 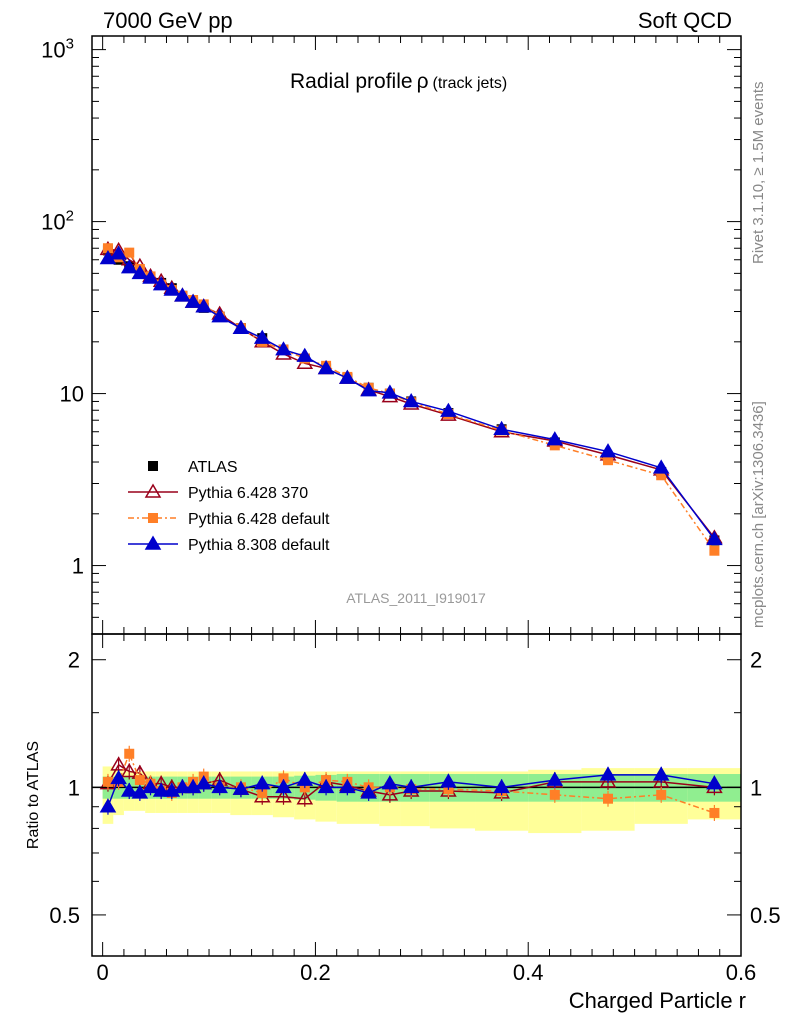 What do you see at coordinates (74, 660) in the screenshot?
I see `ratio-tick-label: 2` at bounding box center [74, 660].